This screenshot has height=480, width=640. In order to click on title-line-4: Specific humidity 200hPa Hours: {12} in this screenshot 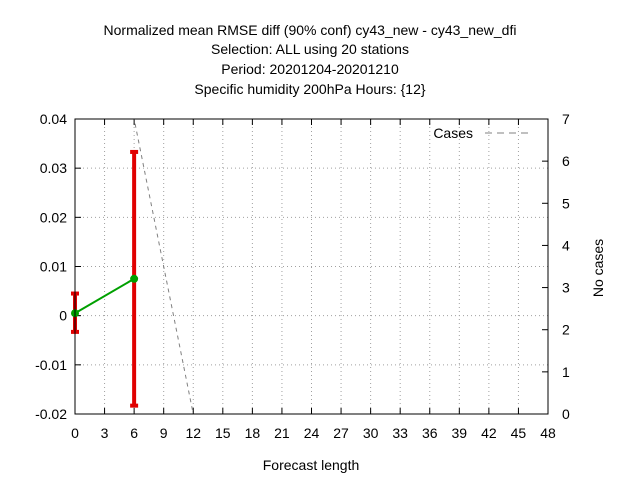, I will do `click(309, 89)`.